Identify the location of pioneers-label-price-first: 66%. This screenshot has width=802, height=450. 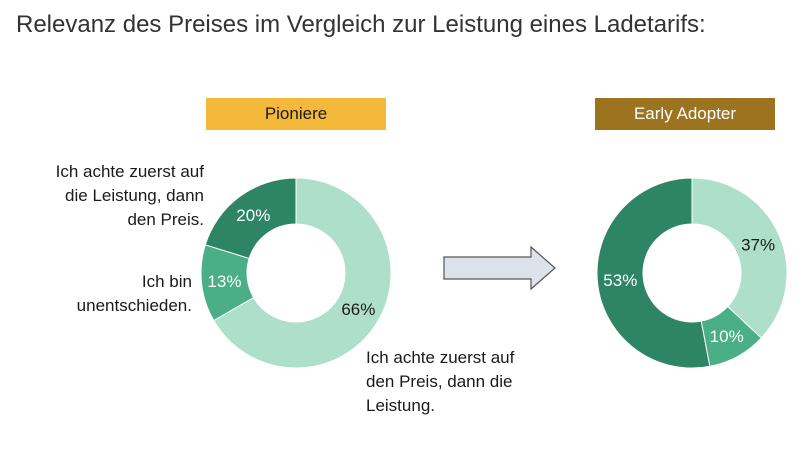
(358, 309).